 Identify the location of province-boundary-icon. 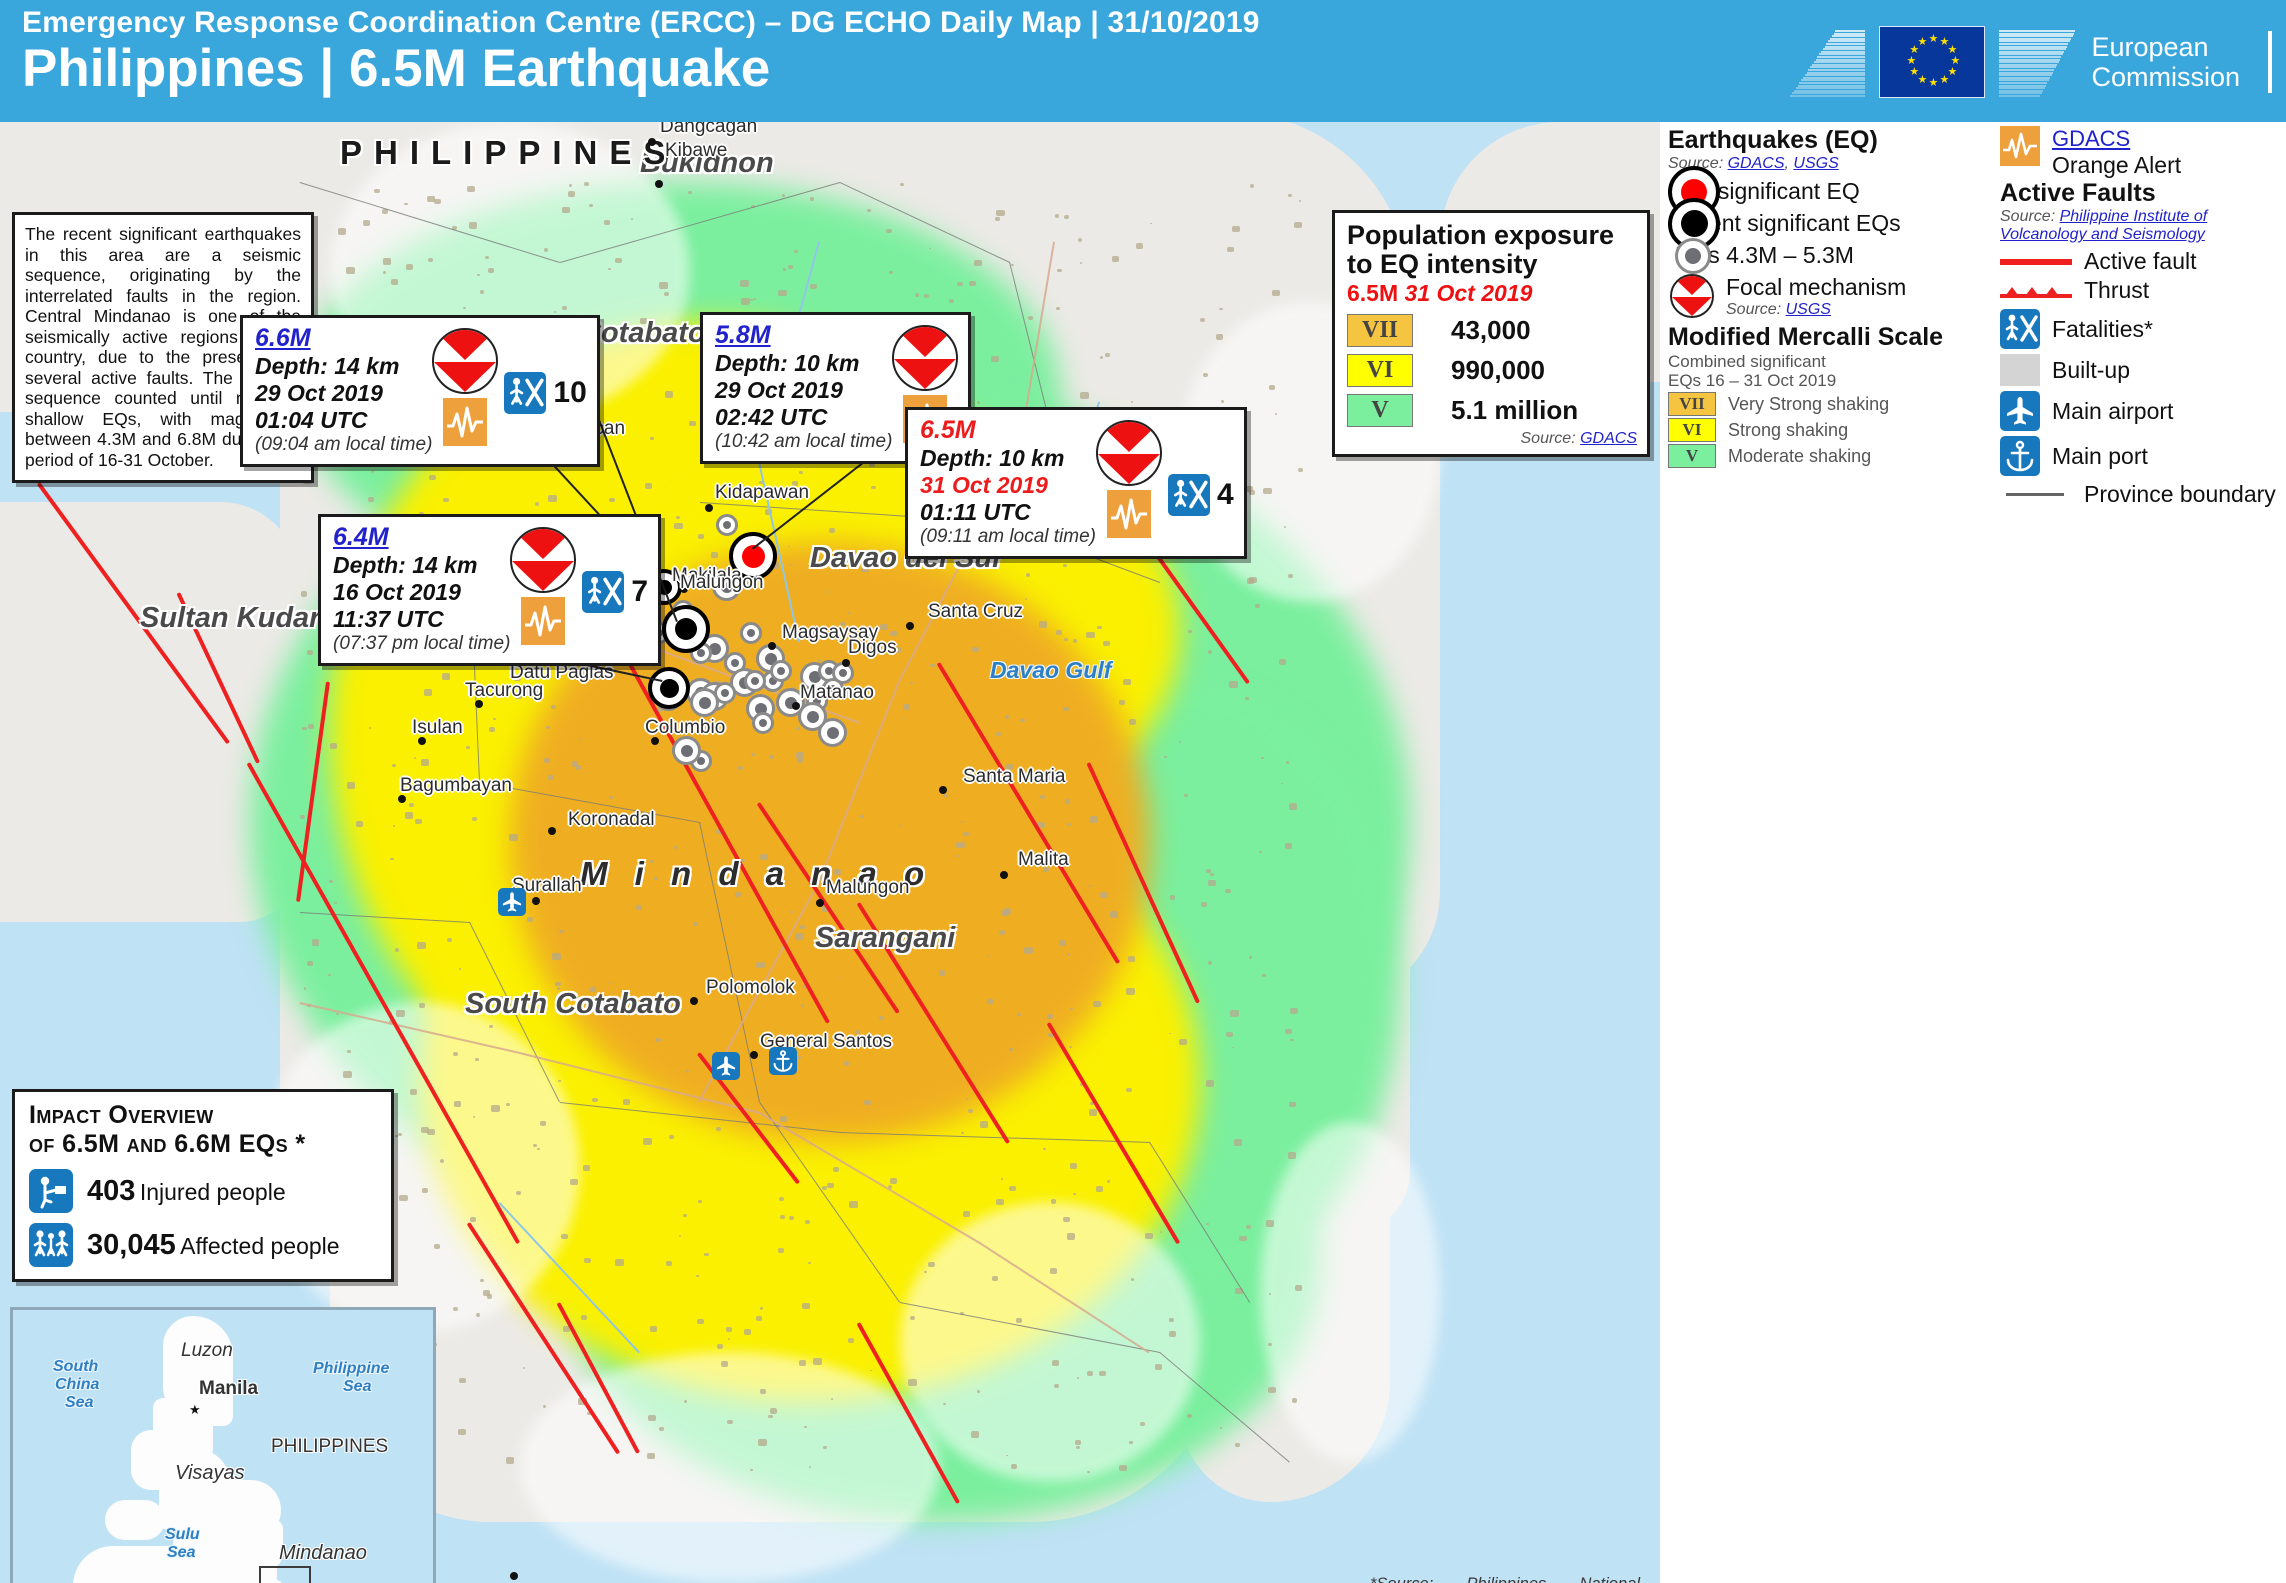
(2035, 494).